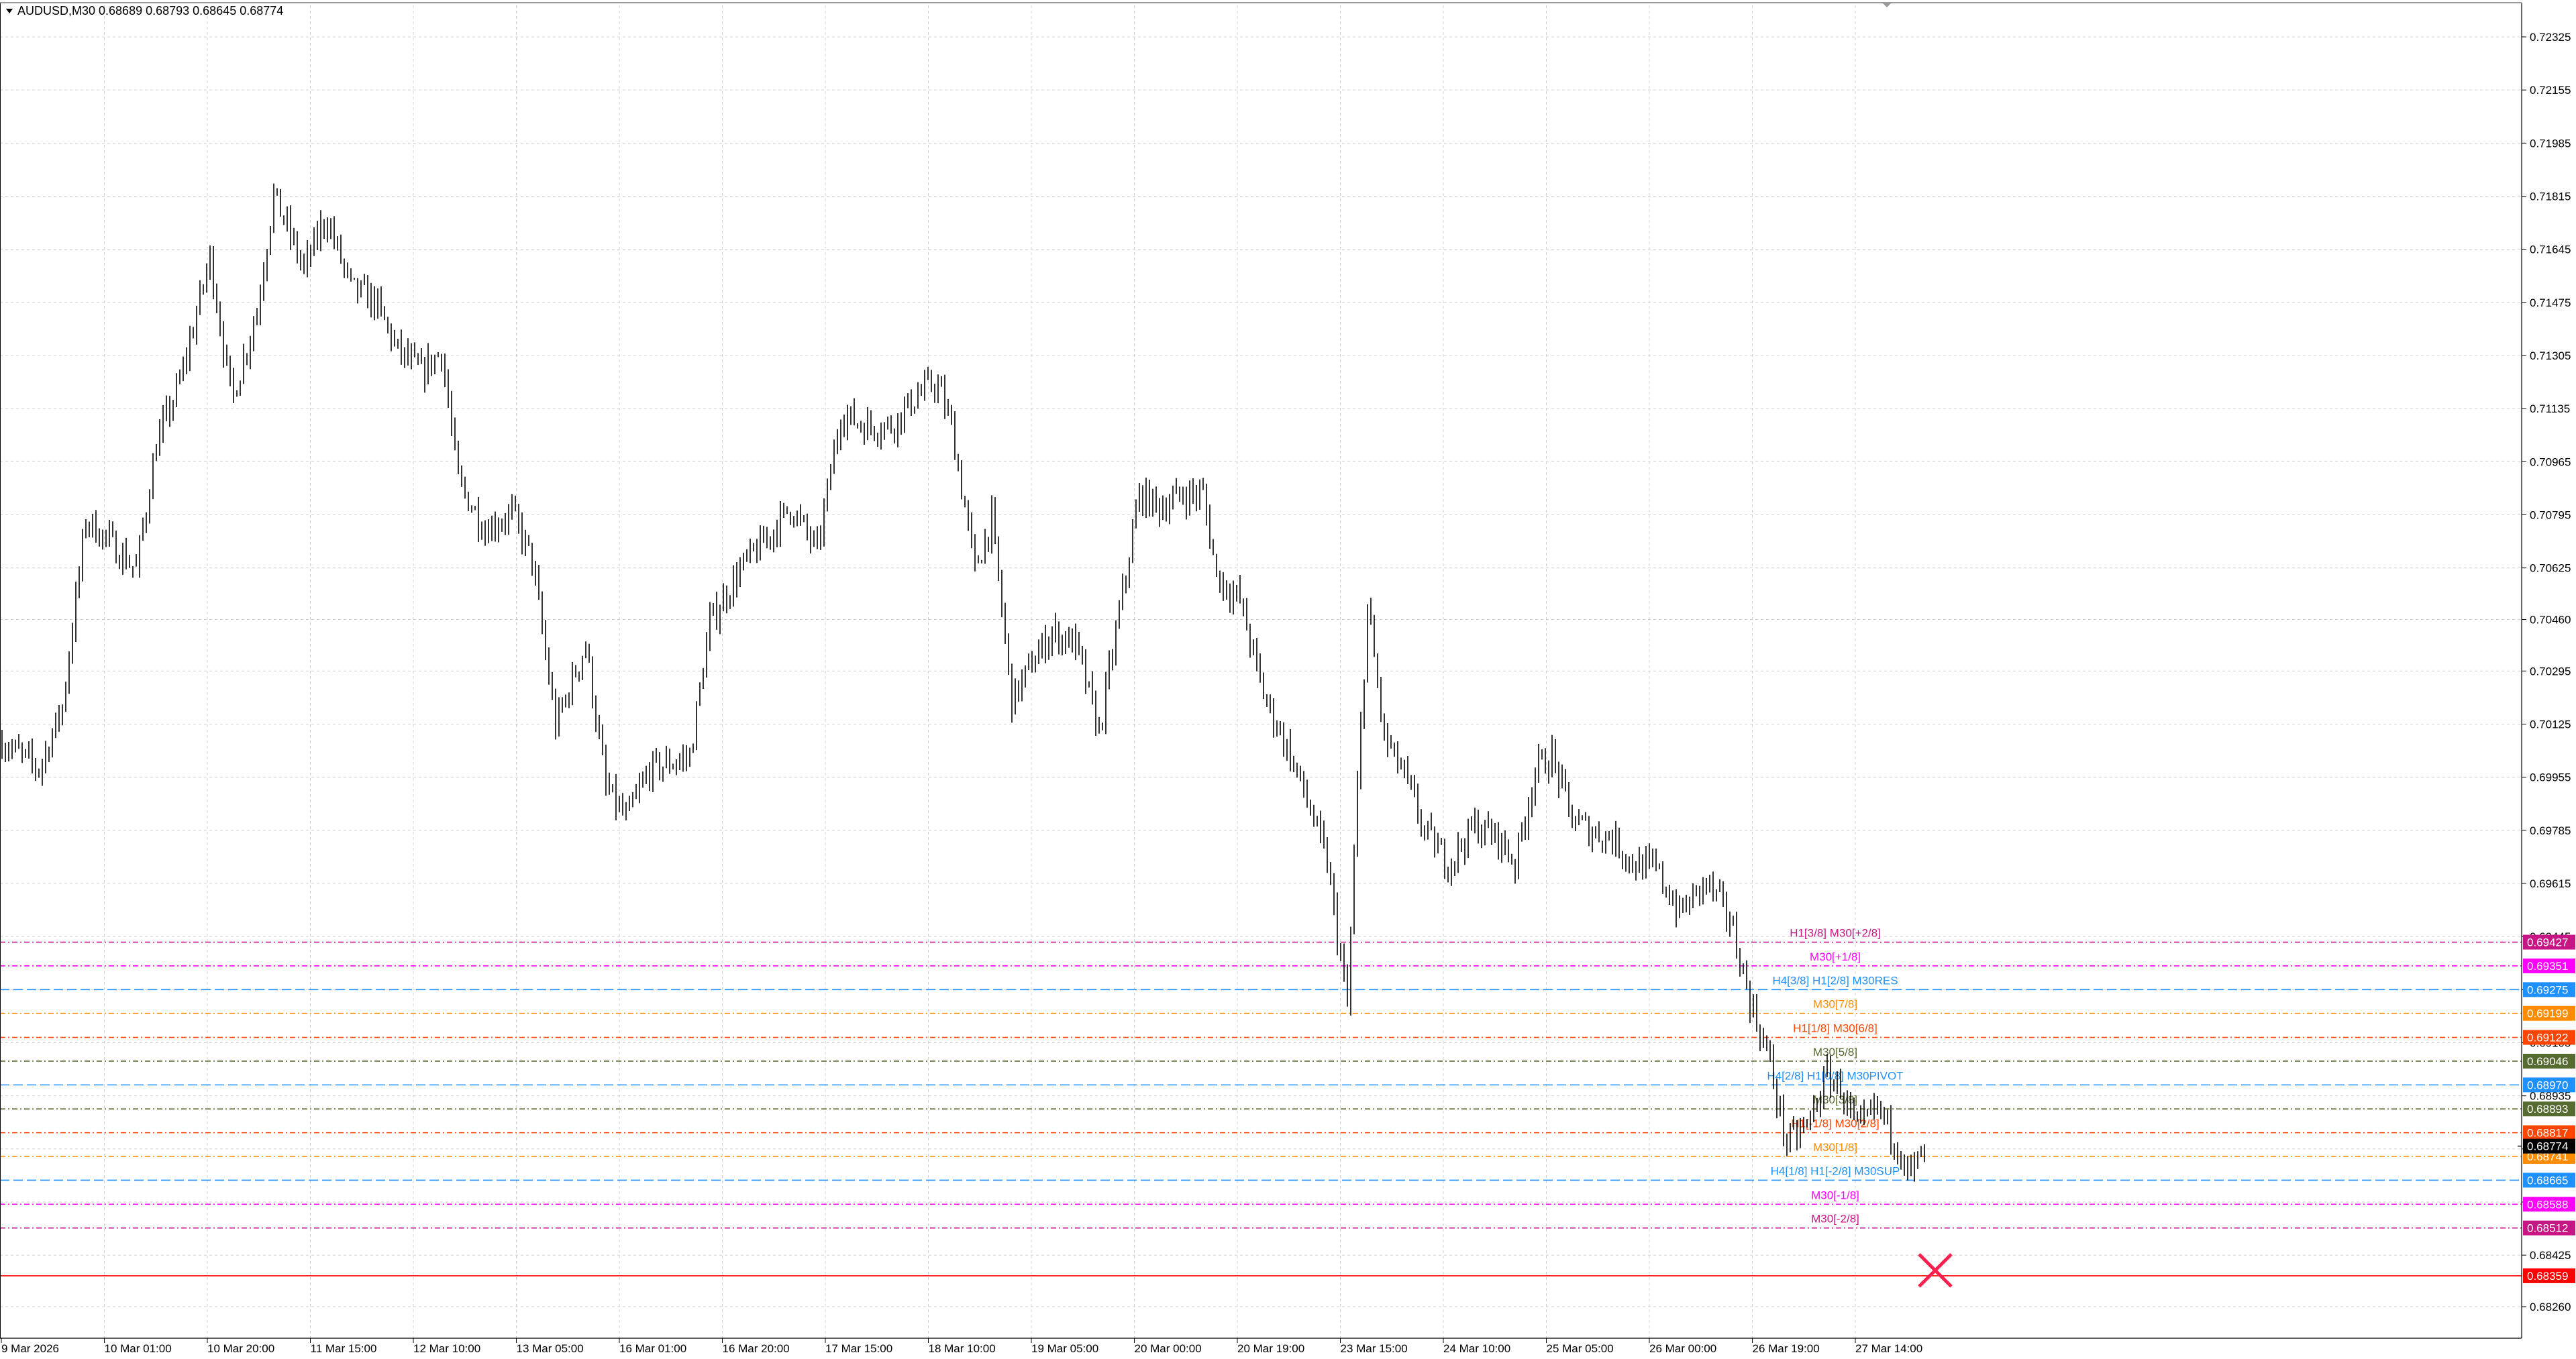 The image size is (2576, 1359). I want to click on price-tick-label: 0.68260, so click(2550, 1307).